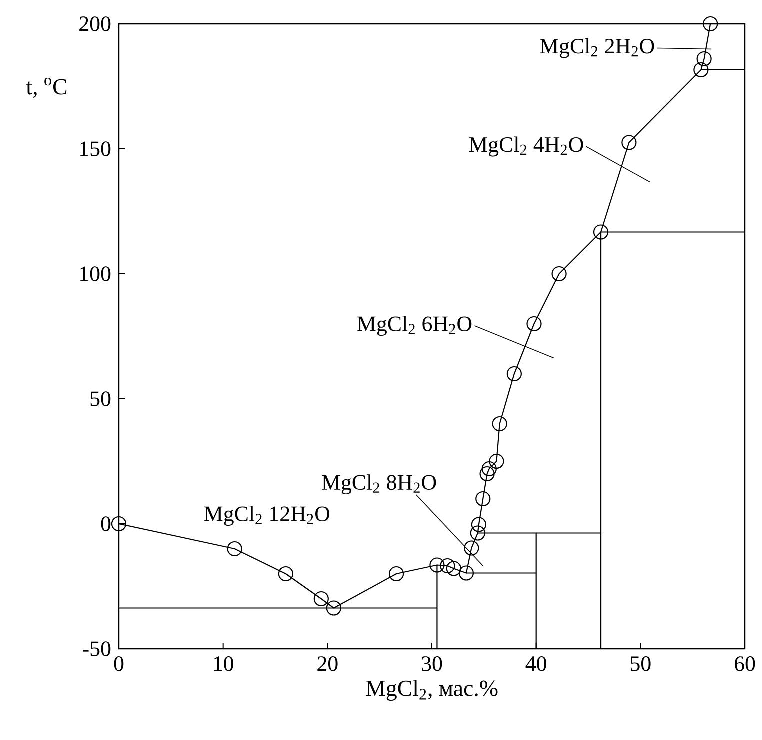 This screenshot has height=740, width=762. Describe the element at coordinates (328, 664) in the screenshot. I see `x-tick-label: 20` at that location.